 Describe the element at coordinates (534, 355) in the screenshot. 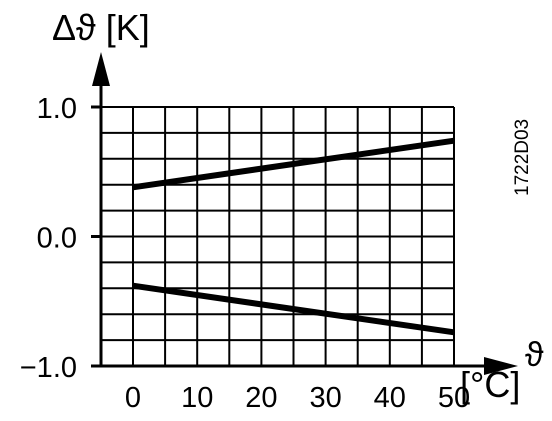

I see `x-axis-symbol: ϑ` at that location.